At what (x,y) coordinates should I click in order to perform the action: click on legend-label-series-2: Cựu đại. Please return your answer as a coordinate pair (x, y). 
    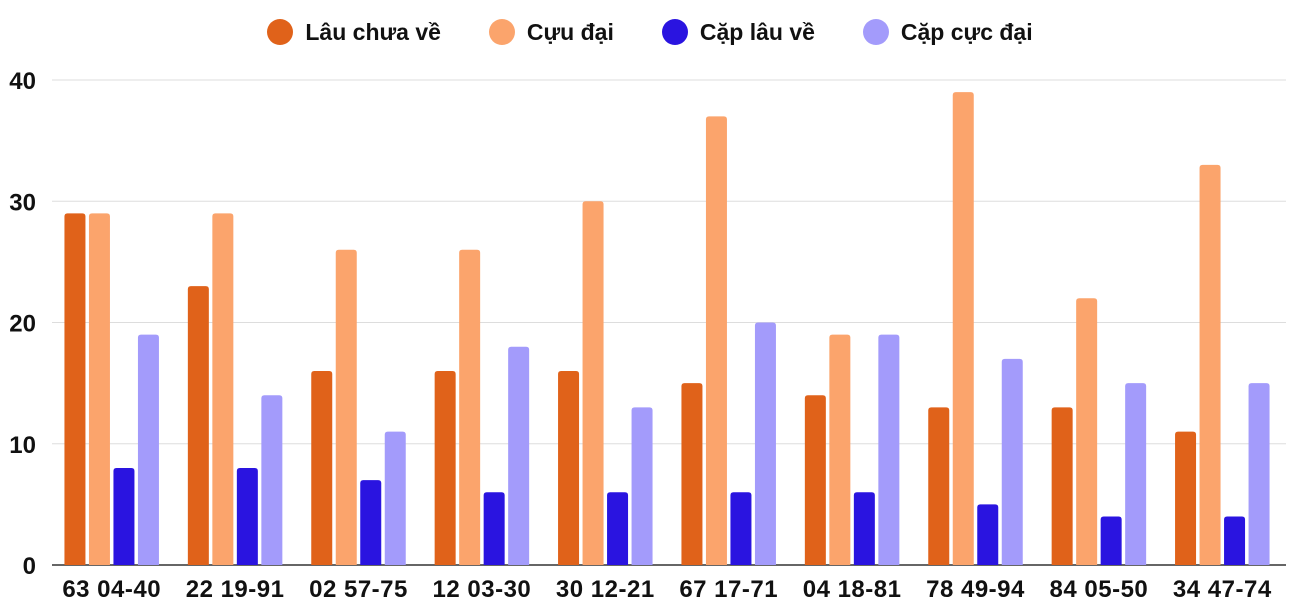
    Looking at the image, I should click on (570, 31).